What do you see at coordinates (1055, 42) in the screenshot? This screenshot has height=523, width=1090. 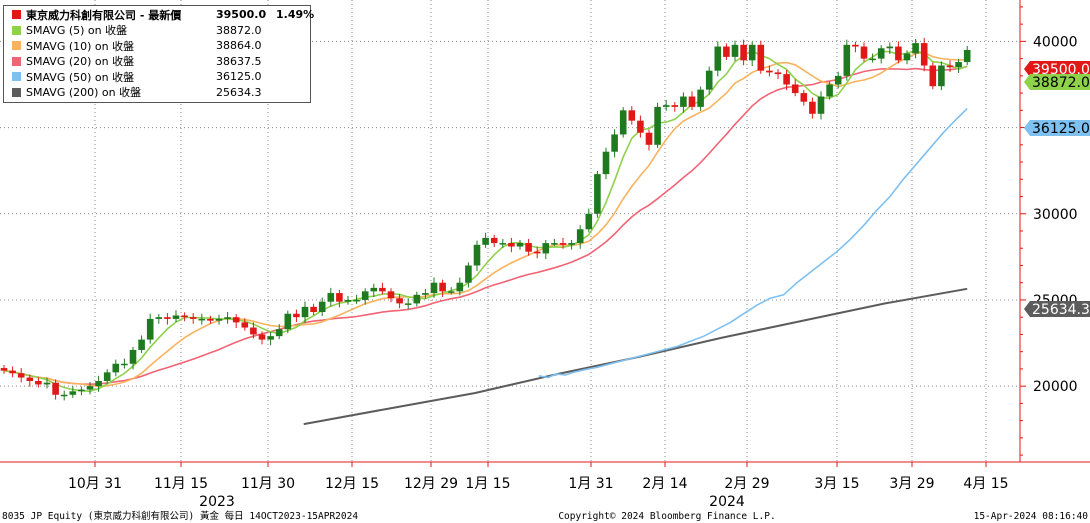 I see `y-tick-label: 40000` at bounding box center [1055, 42].